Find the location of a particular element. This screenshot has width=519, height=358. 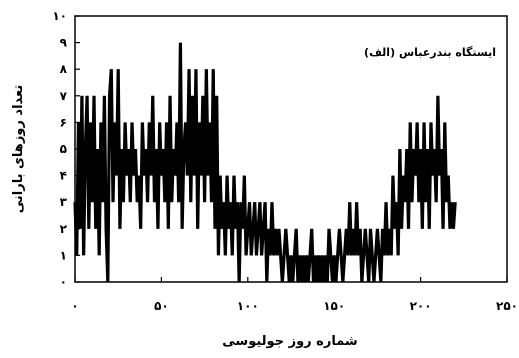

x-tick-label: ۱۰۰ is located at coordinates (248, 306).